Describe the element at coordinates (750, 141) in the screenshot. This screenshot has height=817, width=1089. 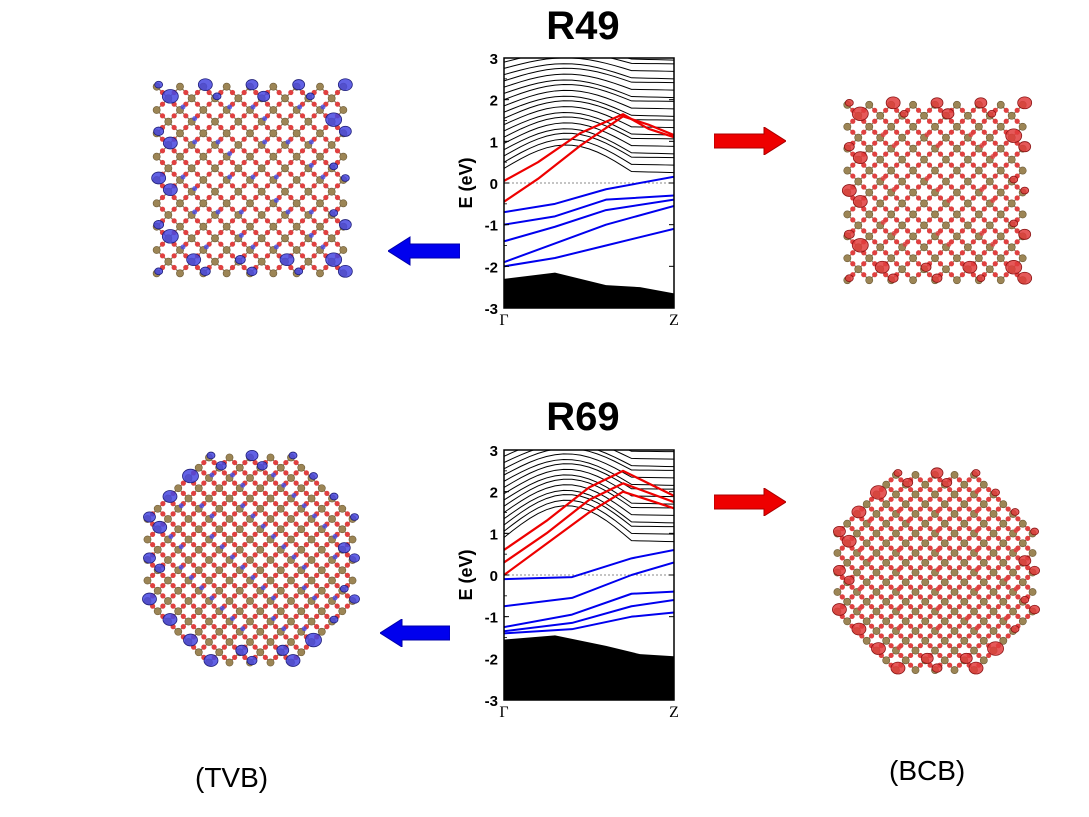
I see `red-arrow-top` at that location.